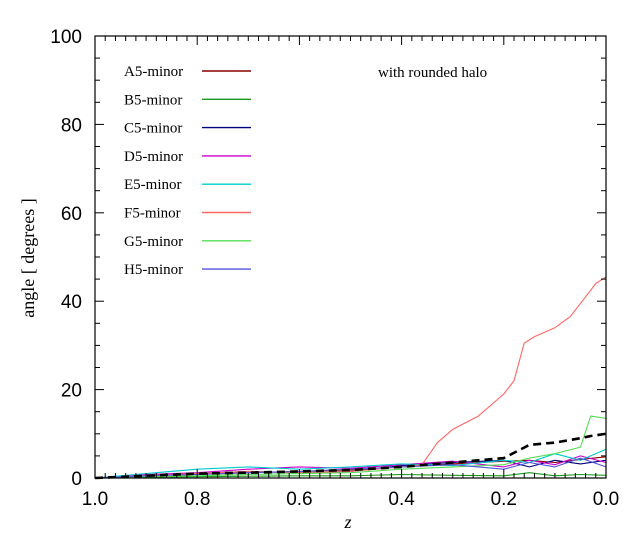 The width and height of the screenshot is (629, 550). Describe the element at coordinates (401, 499) in the screenshot. I see `x-tick-label: 0.4` at that location.